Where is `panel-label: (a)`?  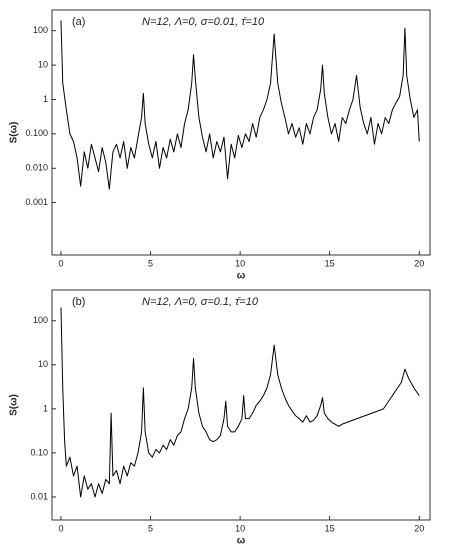
panel-label: (a) is located at coordinates (78, 22).